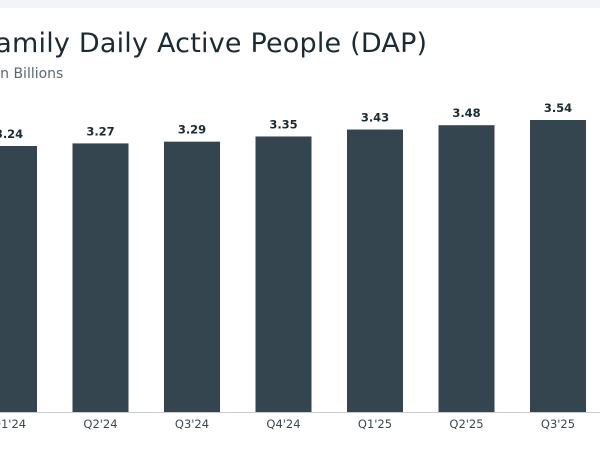 The height and width of the screenshot is (450, 600). I want to click on data-label-2: 3.29, so click(192, 130).